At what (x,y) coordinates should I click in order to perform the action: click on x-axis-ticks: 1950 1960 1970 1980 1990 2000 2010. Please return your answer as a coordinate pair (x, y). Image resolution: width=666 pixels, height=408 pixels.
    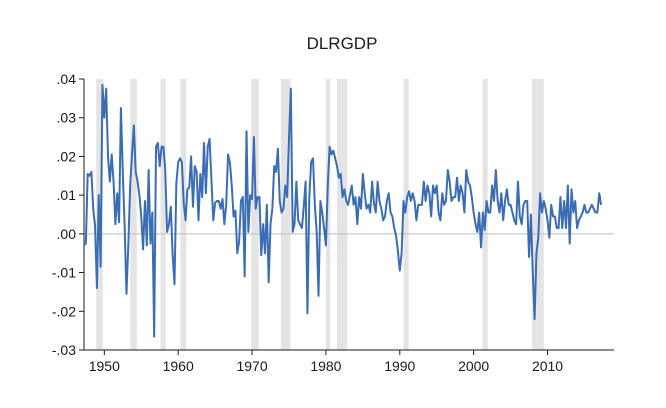
    Looking at the image, I should click on (326, 362).